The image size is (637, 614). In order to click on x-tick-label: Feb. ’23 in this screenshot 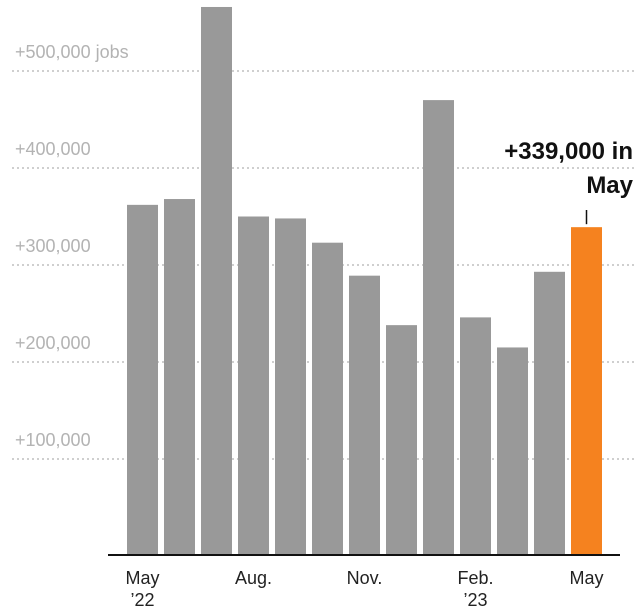, I will do `click(475, 589)`.